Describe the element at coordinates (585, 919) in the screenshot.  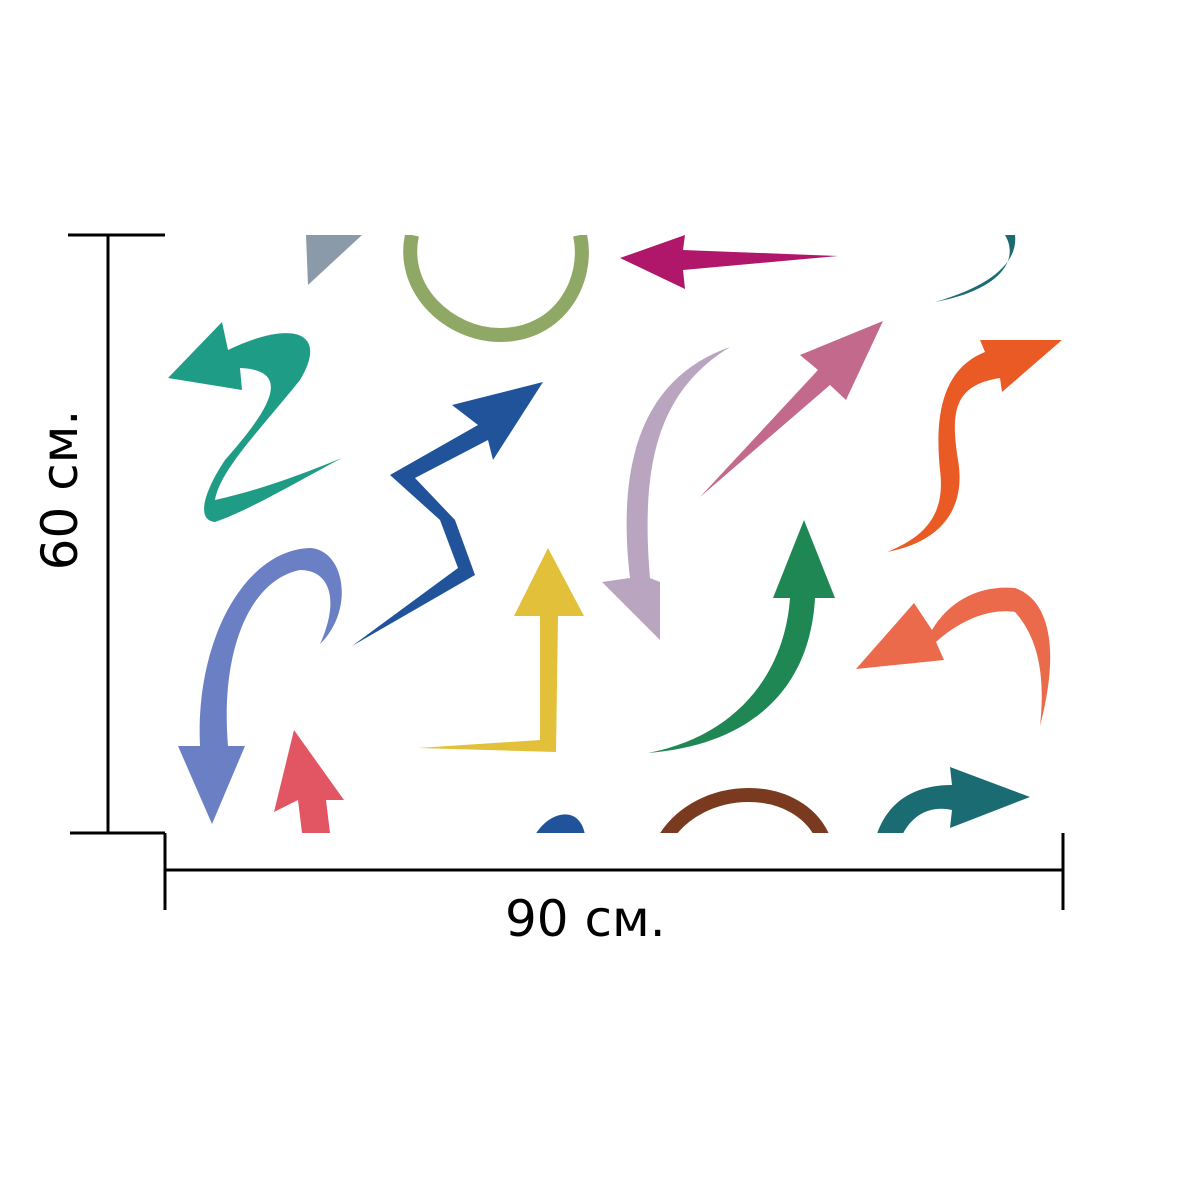
I see `width-label: 90 см.` at that location.